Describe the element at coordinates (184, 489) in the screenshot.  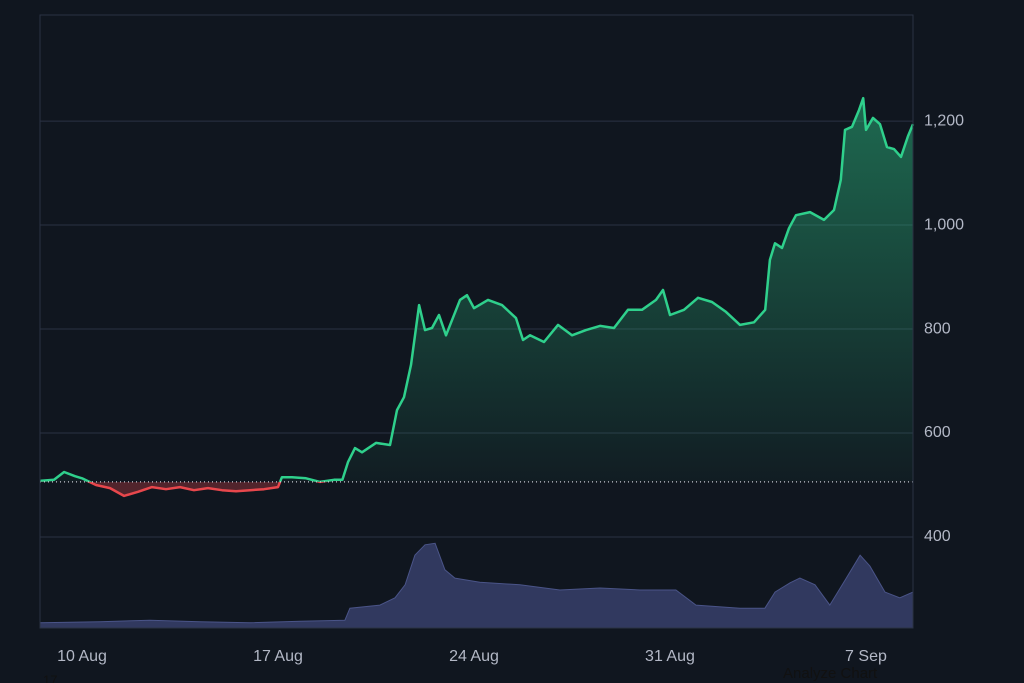
I see `price-line-down` at that location.